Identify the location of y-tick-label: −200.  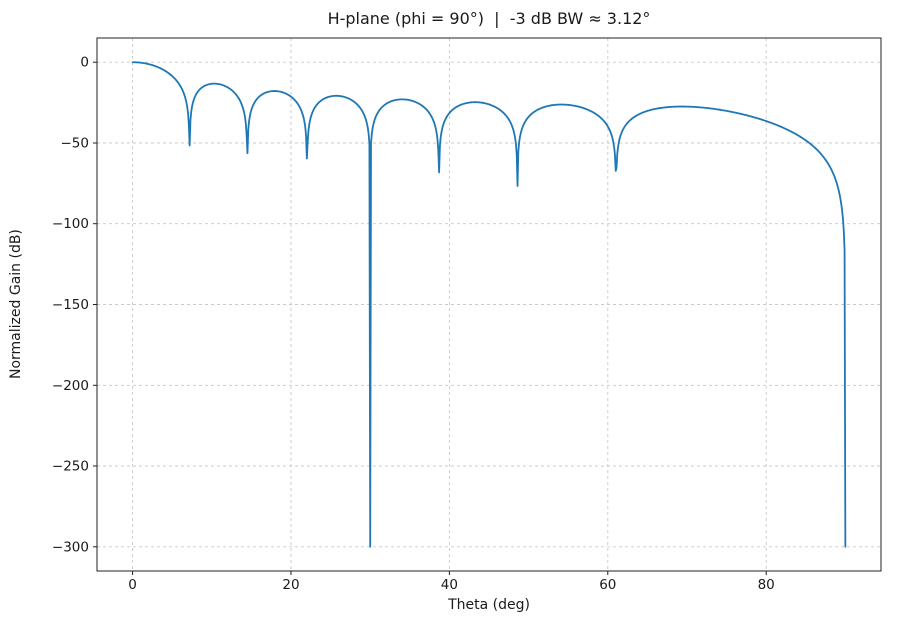
(70, 386).